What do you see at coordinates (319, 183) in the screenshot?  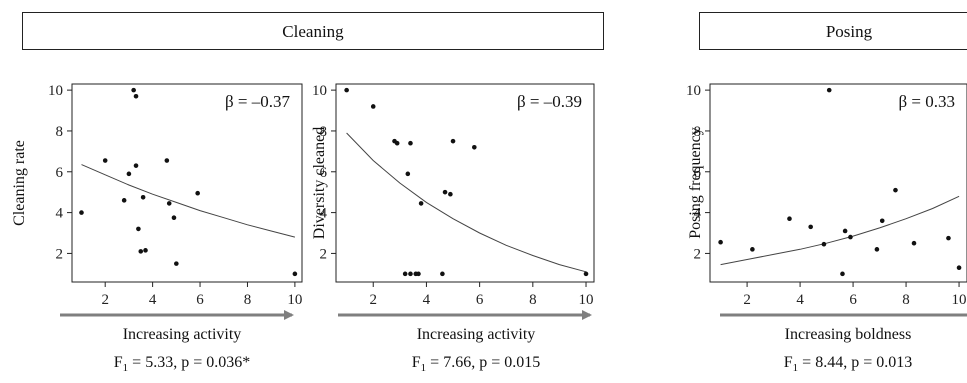 I see `y-axis-label-diversity: Diversity cleaned` at bounding box center [319, 183].